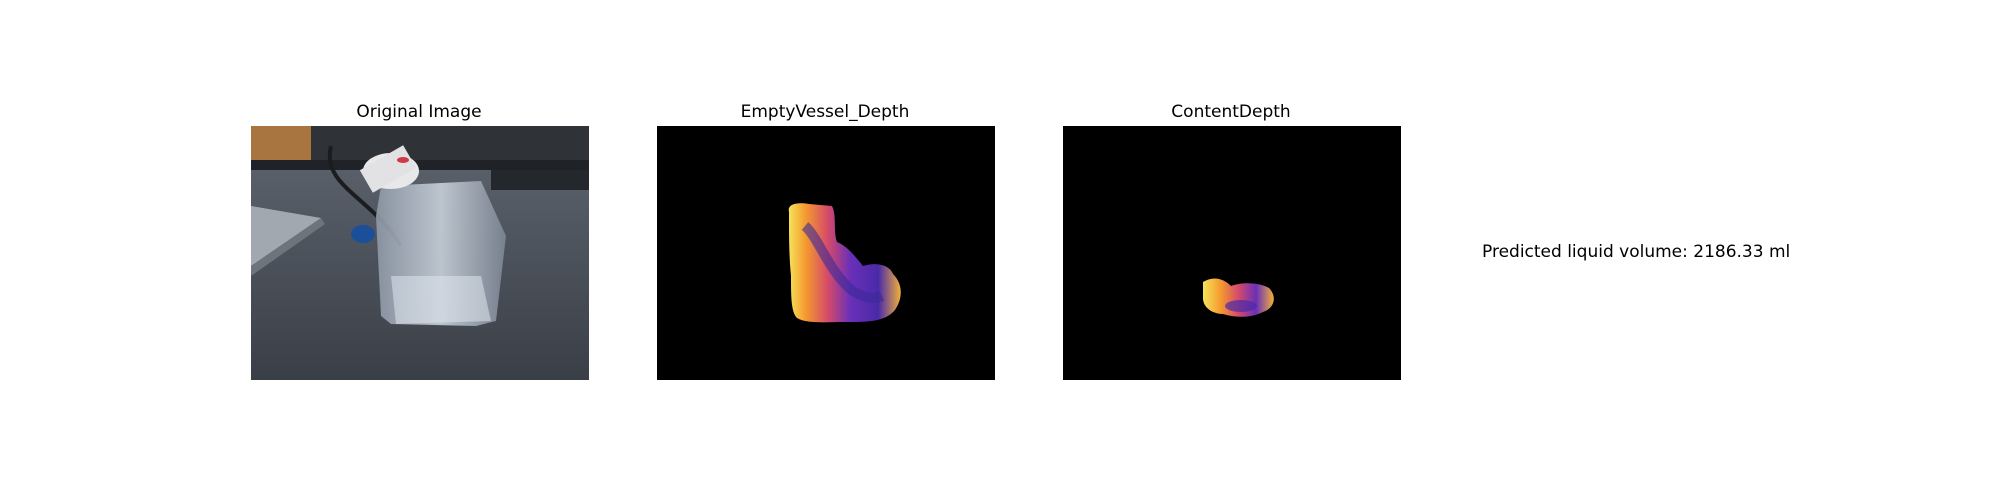  What do you see at coordinates (1232, 253) in the screenshot?
I see `contentdepth-map` at bounding box center [1232, 253].